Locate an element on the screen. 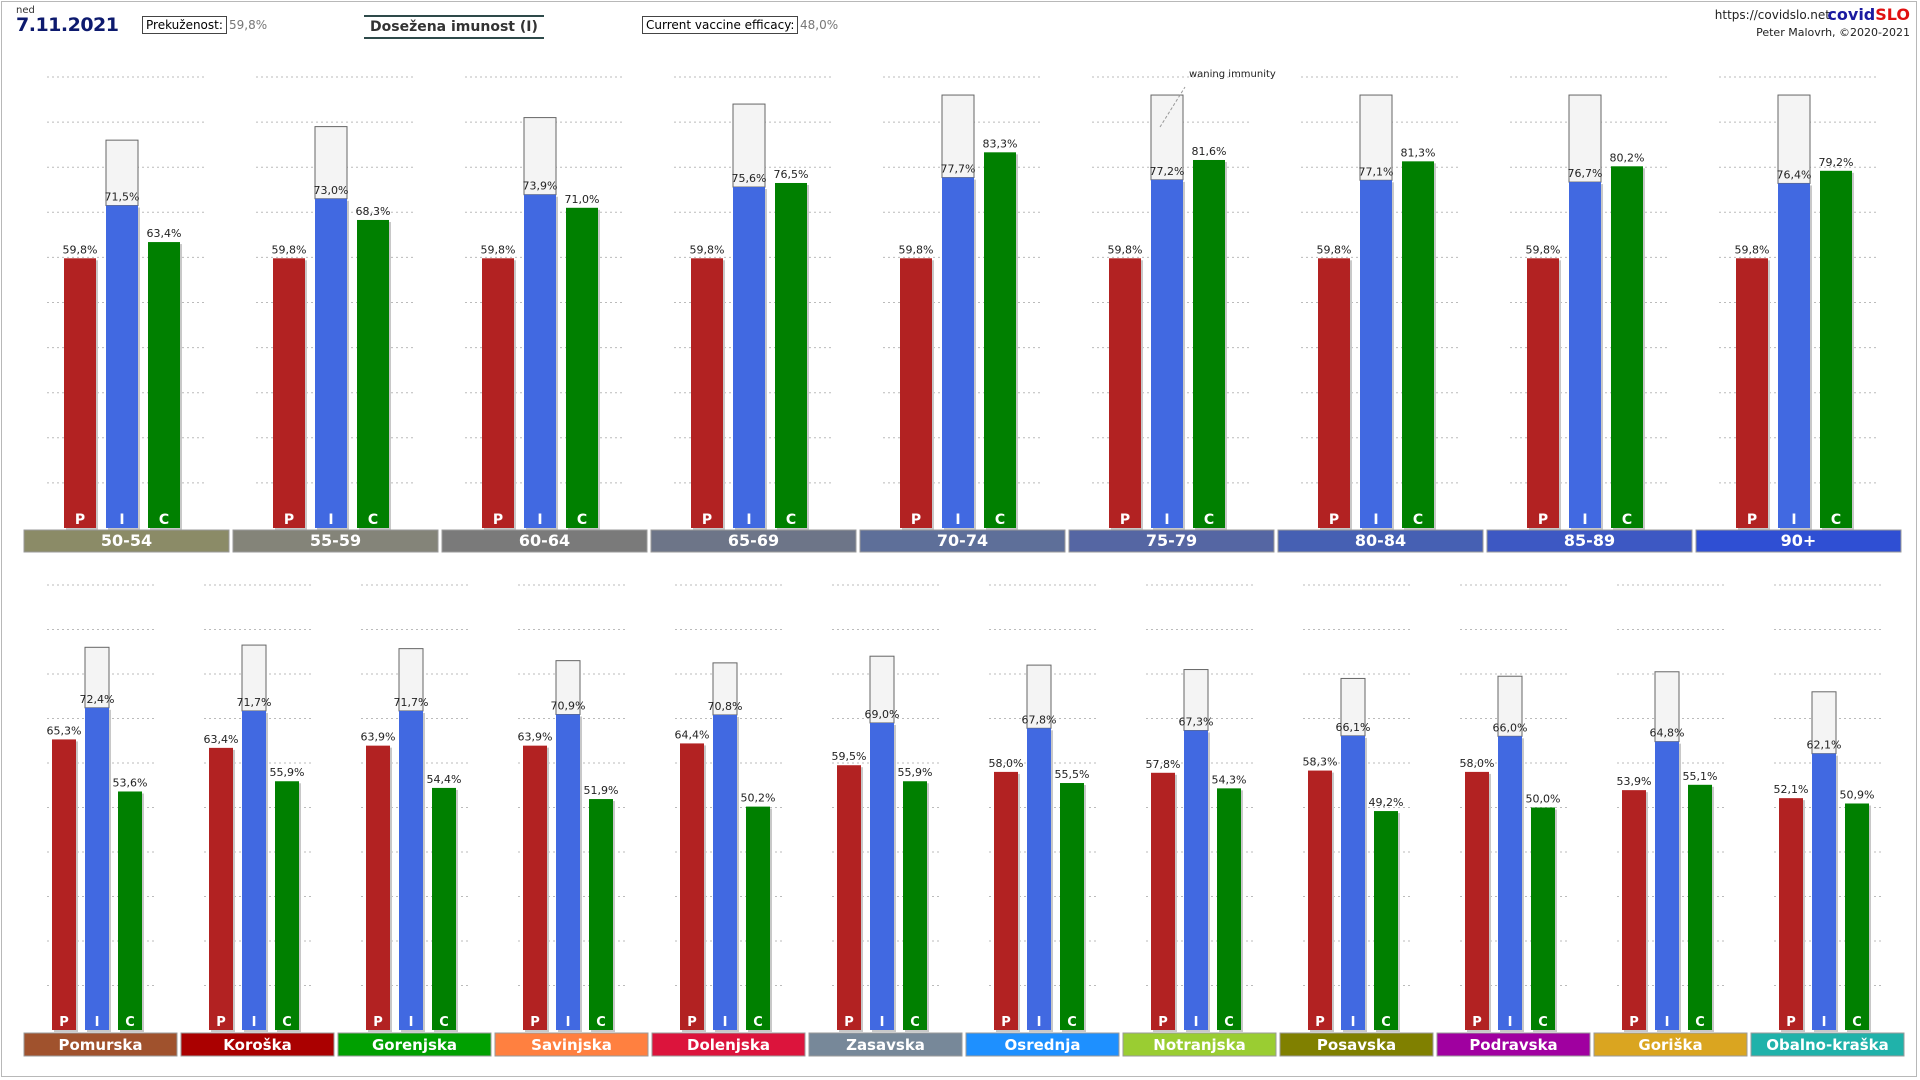 The width and height of the screenshot is (1920, 1080). category-label: Obalno-kraška is located at coordinates (1827, 1045).